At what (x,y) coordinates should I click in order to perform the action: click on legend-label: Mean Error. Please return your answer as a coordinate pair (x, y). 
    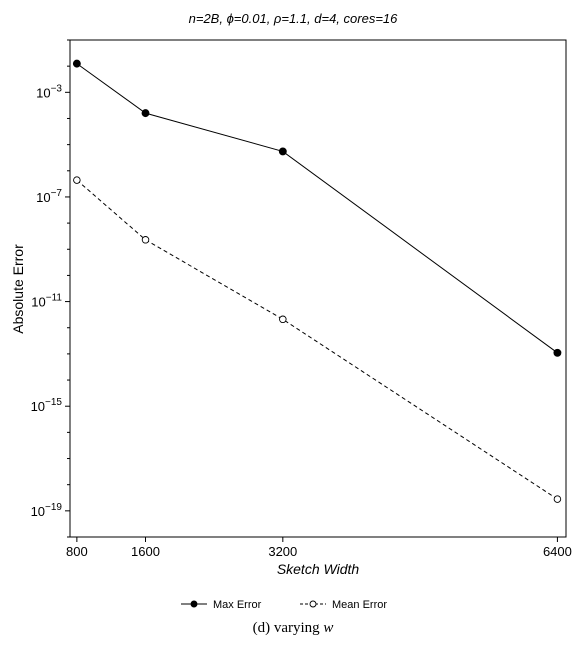
    Looking at the image, I should click on (359, 605).